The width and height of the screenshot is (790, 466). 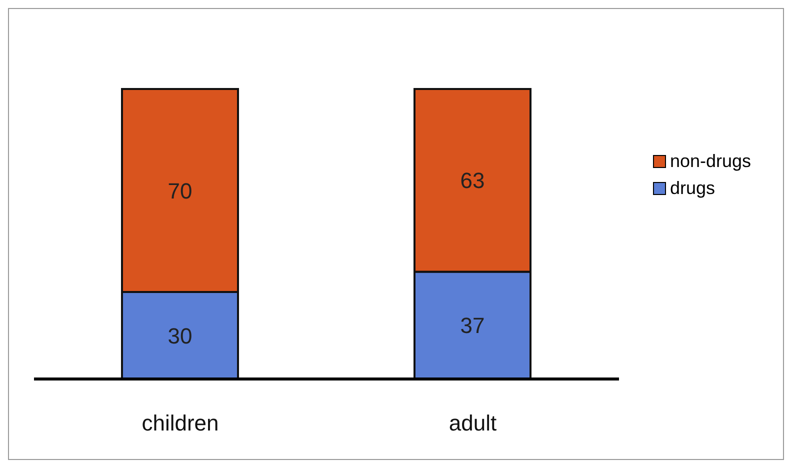 What do you see at coordinates (693, 188) in the screenshot?
I see `legend-label: drugs` at bounding box center [693, 188].